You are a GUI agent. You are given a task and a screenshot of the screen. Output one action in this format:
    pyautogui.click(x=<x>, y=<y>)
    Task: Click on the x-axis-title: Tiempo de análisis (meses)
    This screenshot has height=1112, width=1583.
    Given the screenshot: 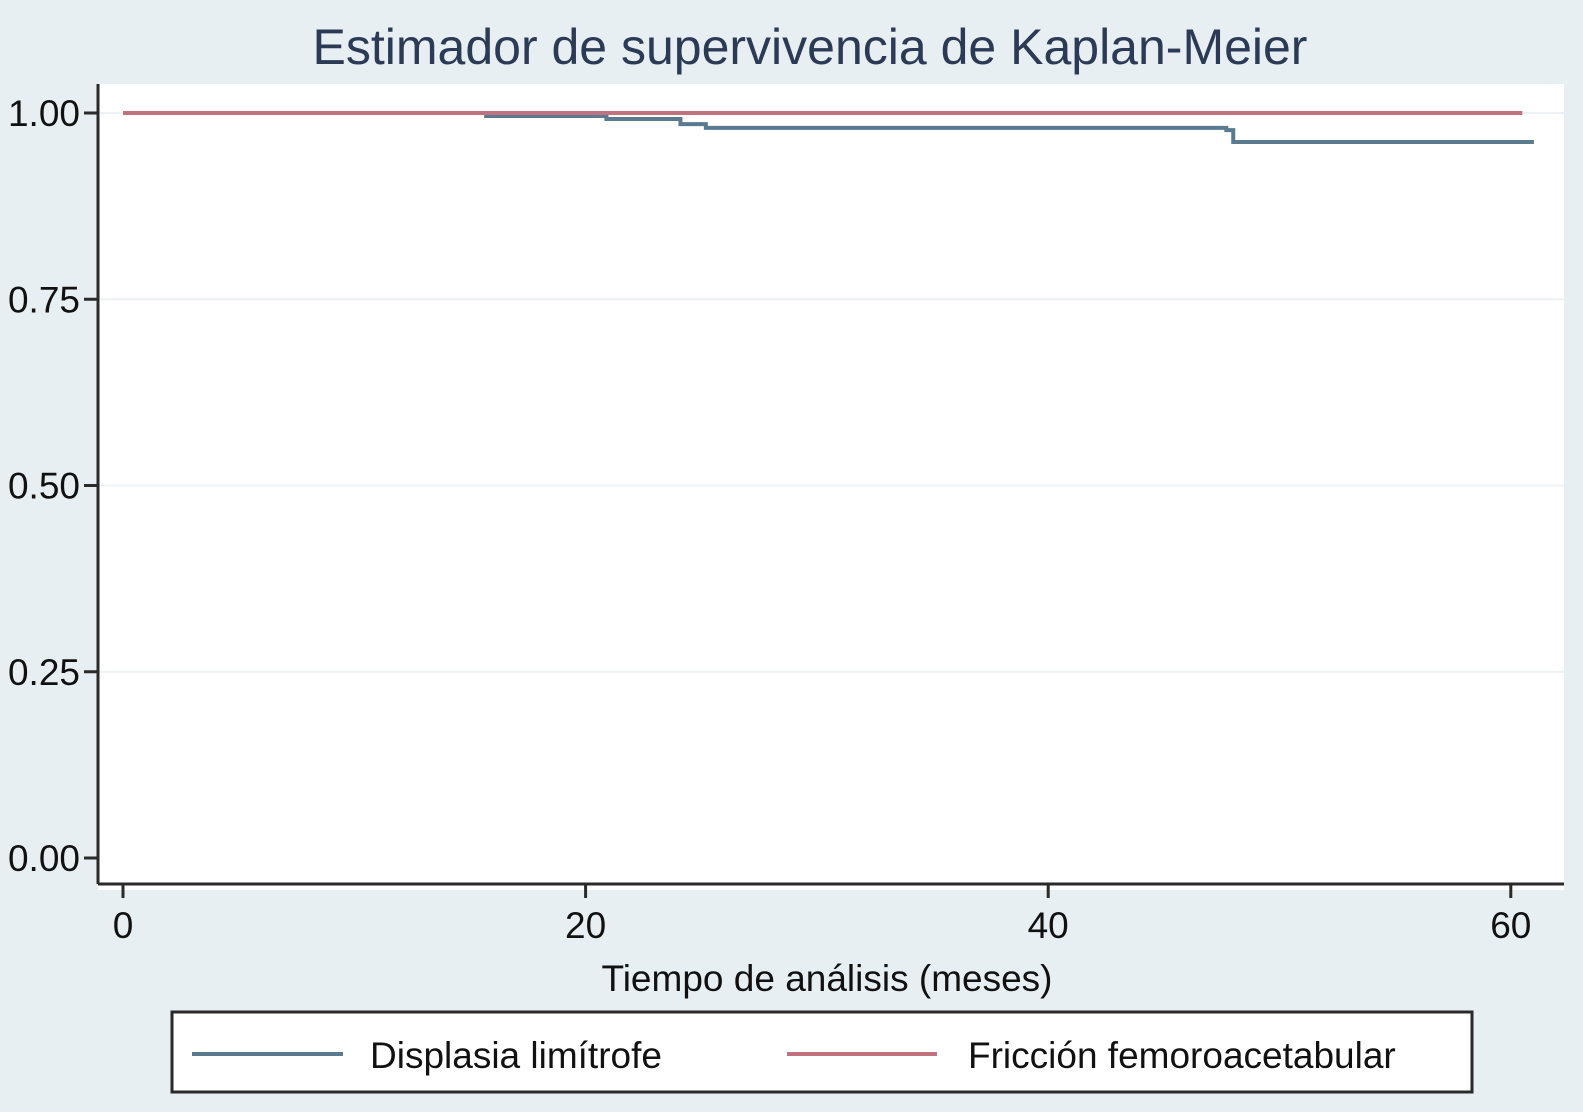 What is the action you would take?
    pyautogui.click(x=826, y=978)
    